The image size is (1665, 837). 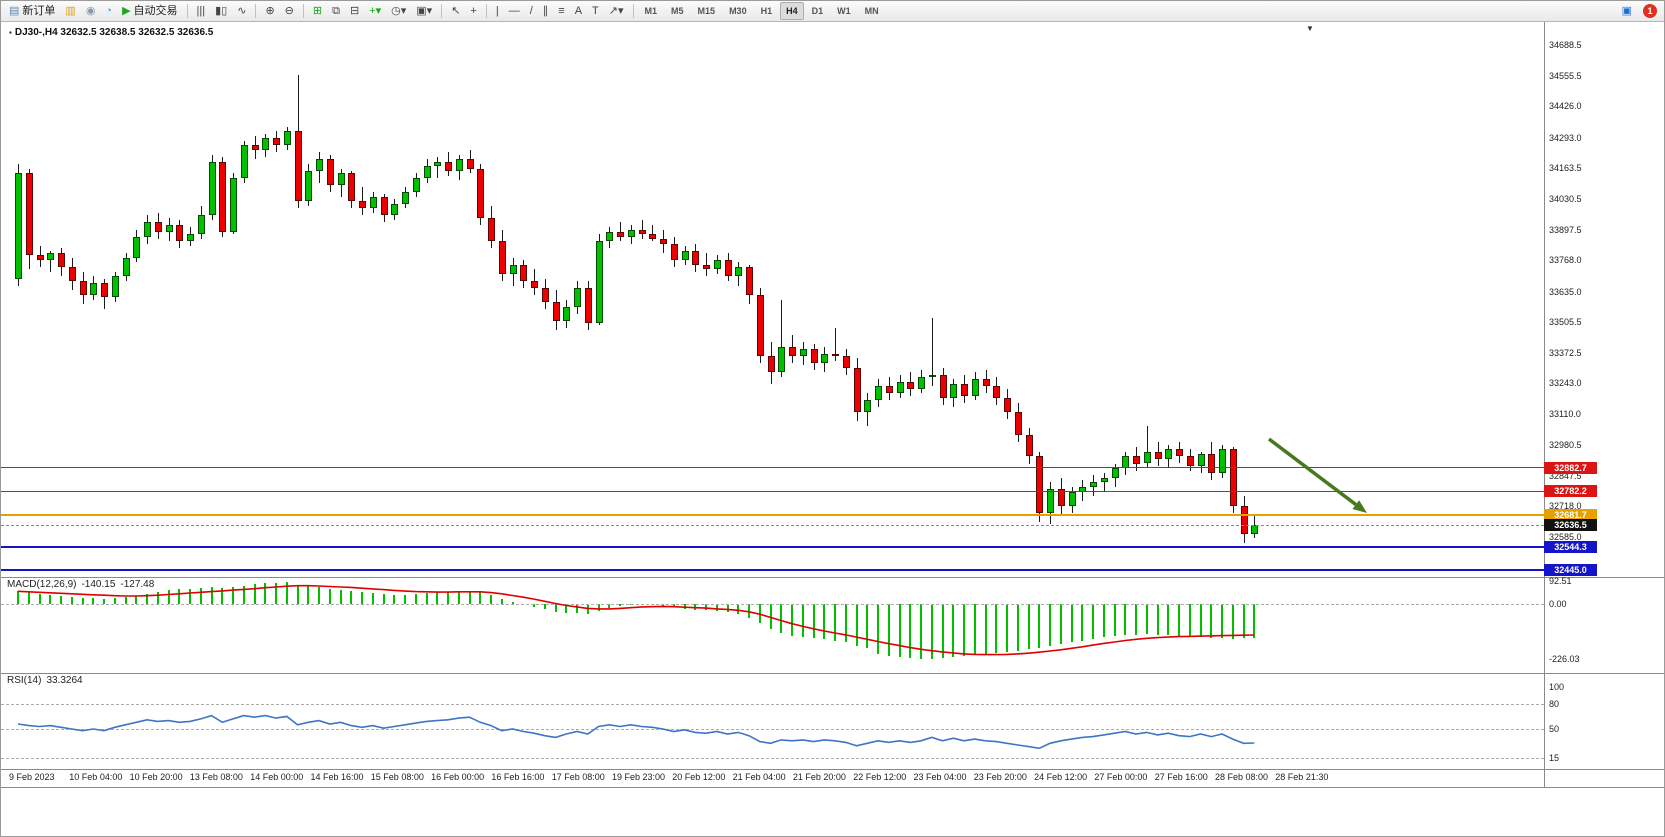 What do you see at coordinates (1565, 321) in the screenshot?
I see `price-axis-label: 33505.5` at bounding box center [1565, 321].